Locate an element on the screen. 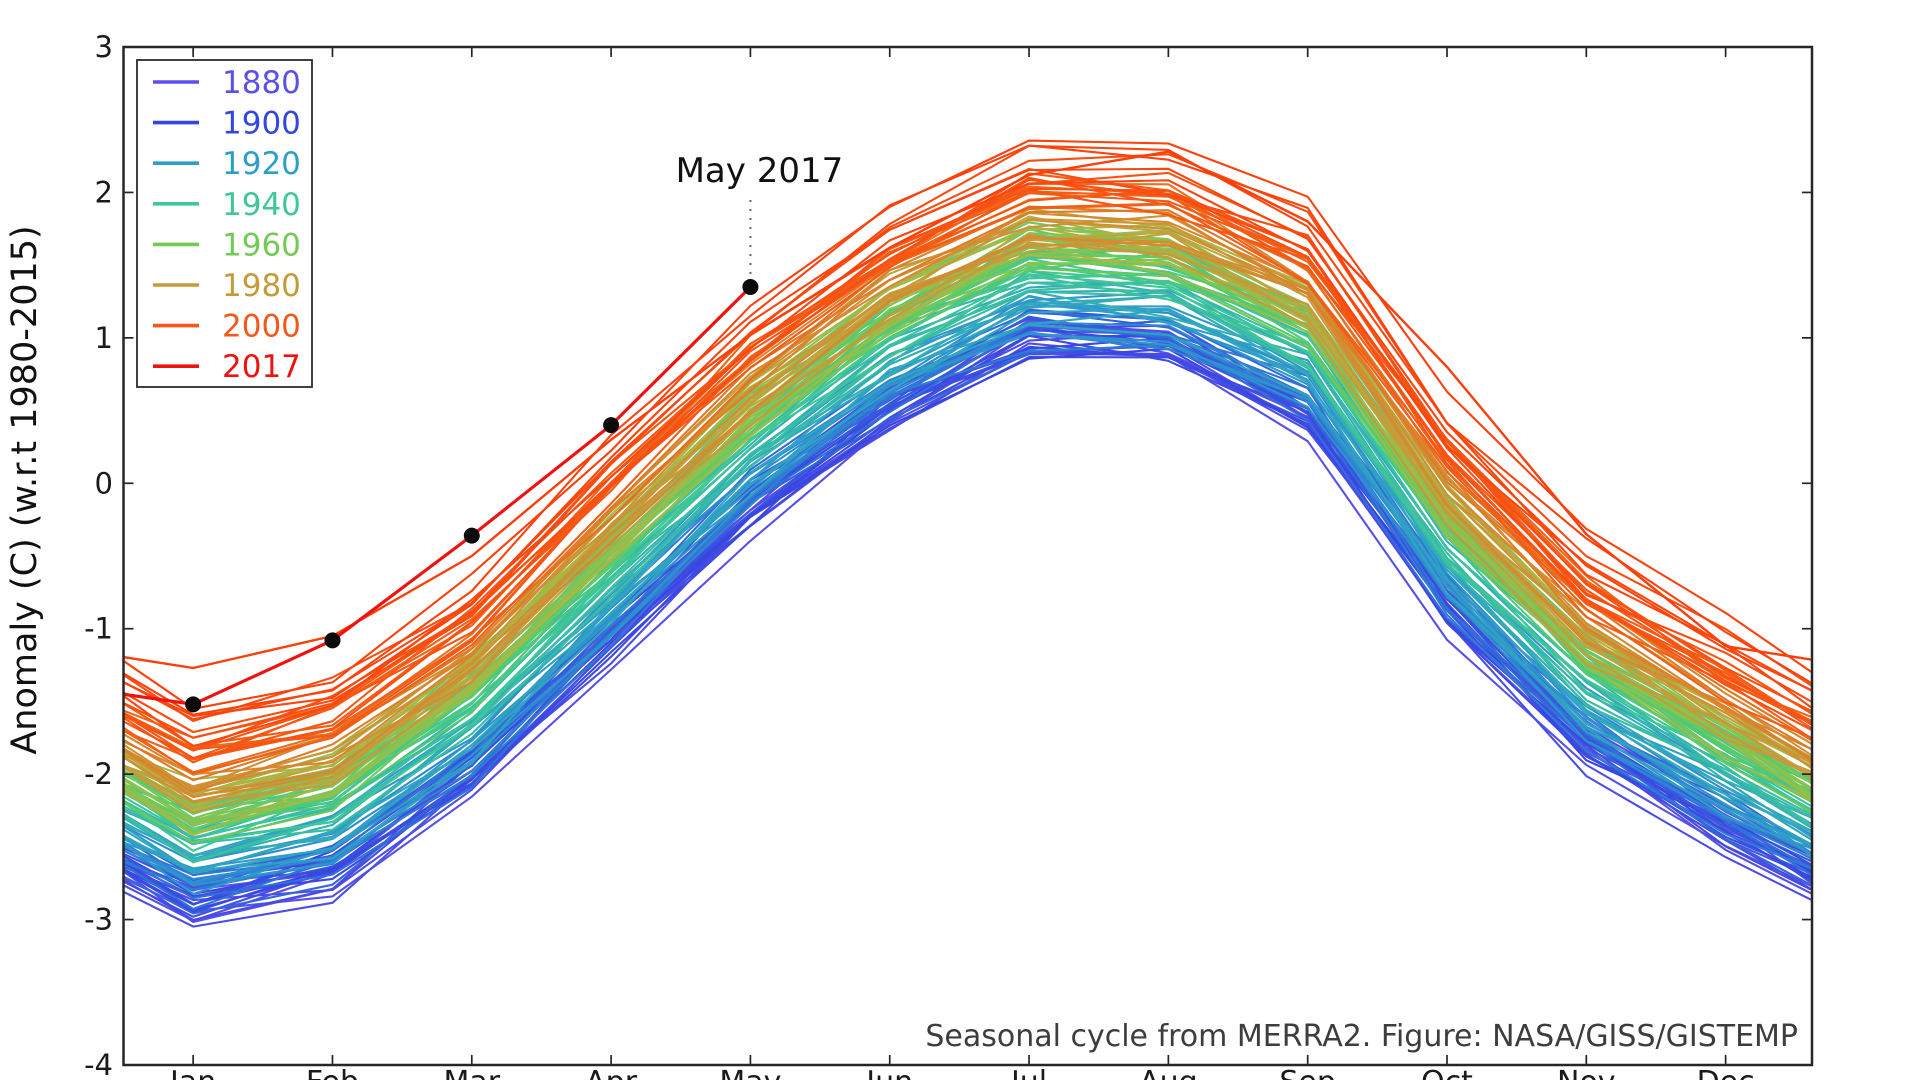 This screenshot has height=1080, width=1920. x-tick-label-oct: Oct is located at coordinates (1447, 1072).